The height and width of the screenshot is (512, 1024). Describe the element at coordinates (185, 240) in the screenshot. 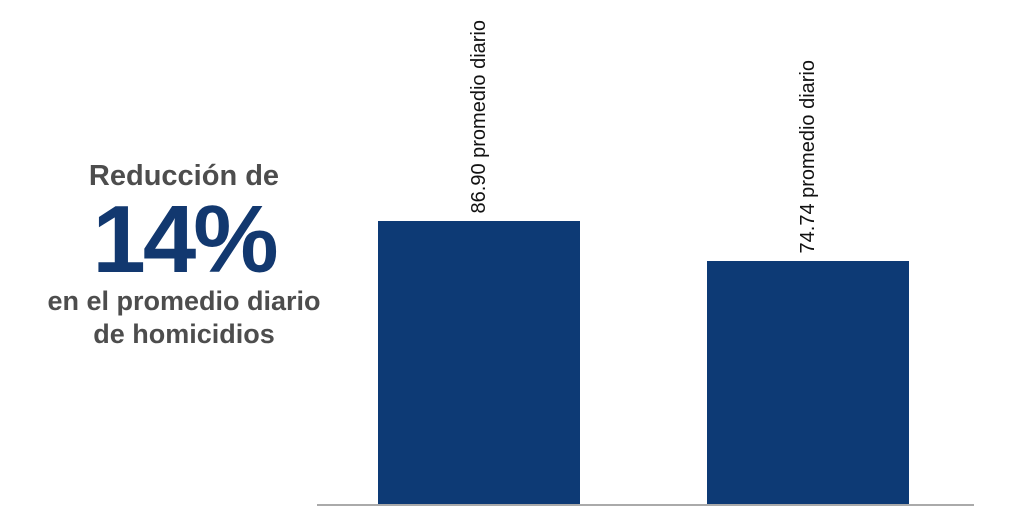

I see `headline-percent-value: 14%` at that location.